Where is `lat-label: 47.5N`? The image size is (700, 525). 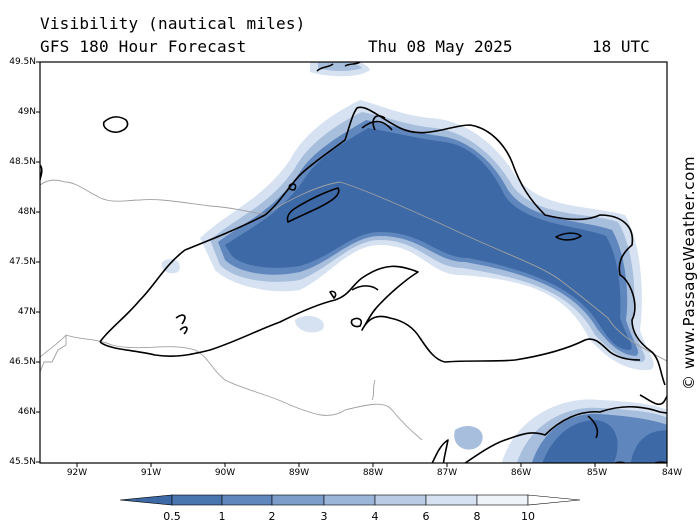
lat-label: 47.5N is located at coordinates (22, 262).